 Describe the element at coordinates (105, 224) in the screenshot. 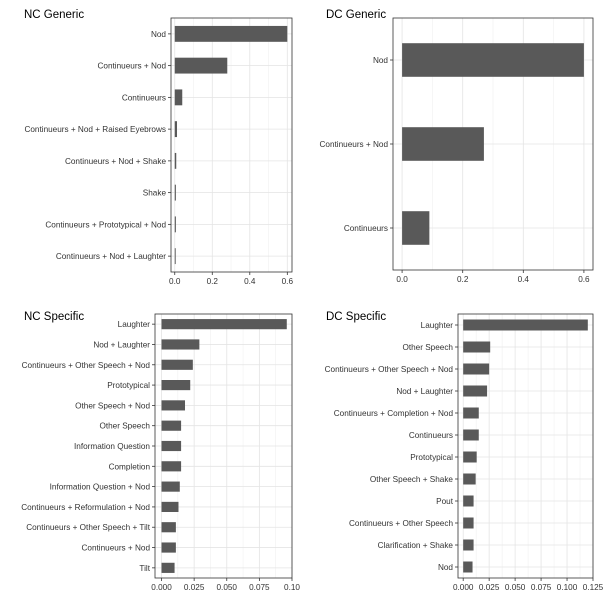

I see `y-tick-label: Continueurs + Prototypical + Nod` at that location.